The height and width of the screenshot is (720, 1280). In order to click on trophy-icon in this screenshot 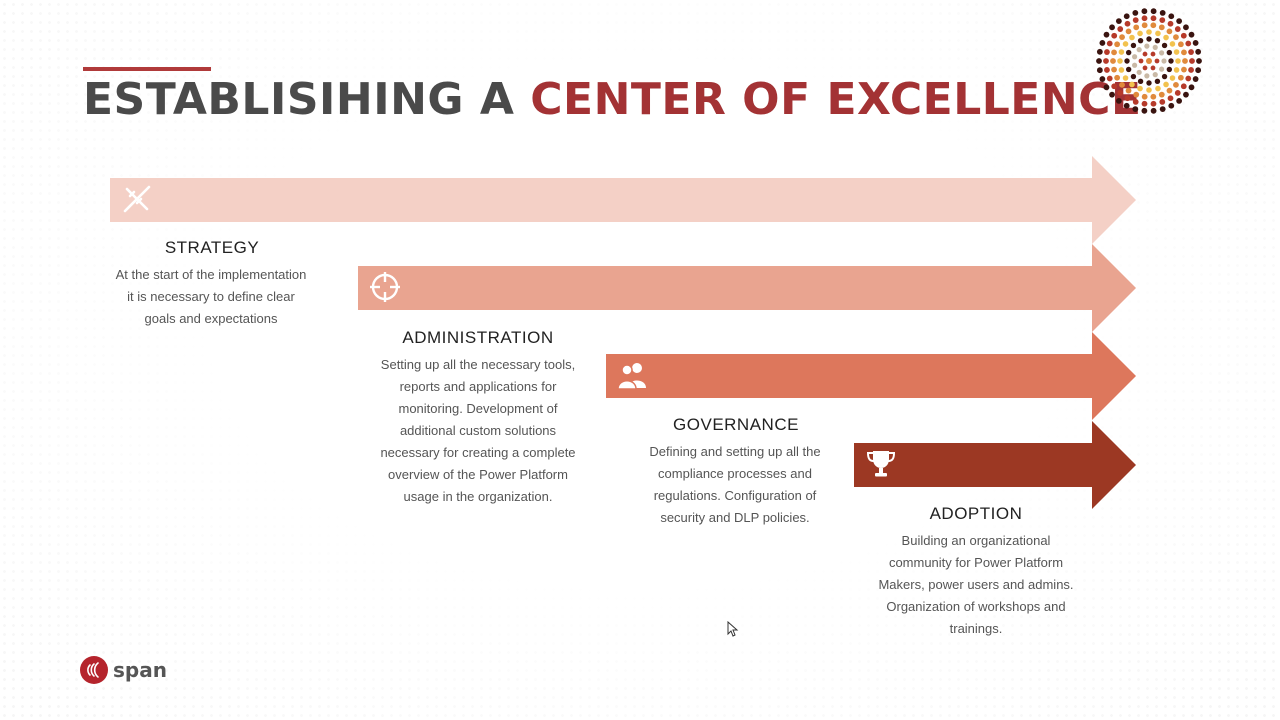, I will do `click(881, 464)`.